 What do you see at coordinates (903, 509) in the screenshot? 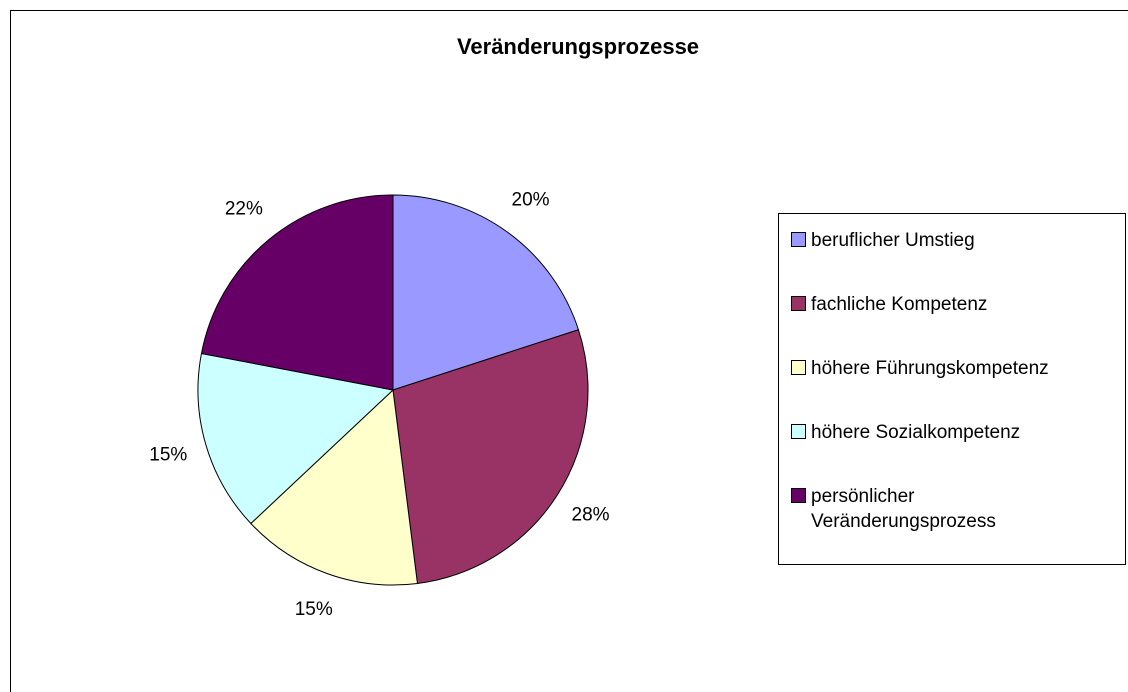
I see `legend-label: persönlicher Veränderungsprozess` at bounding box center [903, 509].